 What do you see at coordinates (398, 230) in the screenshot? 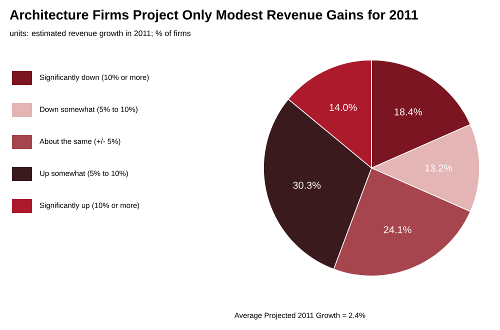
I see `data-label: 24.1%` at bounding box center [398, 230].